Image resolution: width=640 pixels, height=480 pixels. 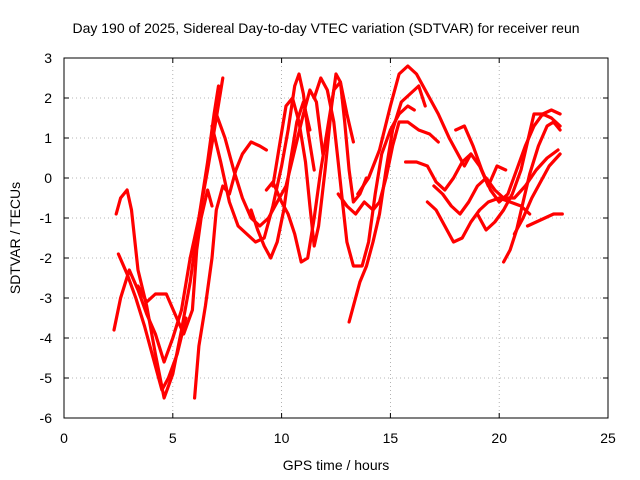 What do you see at coordinates (64, 438) in the screenshot?
I see `x-tick-label: 0` at bounding box center [64, 438].